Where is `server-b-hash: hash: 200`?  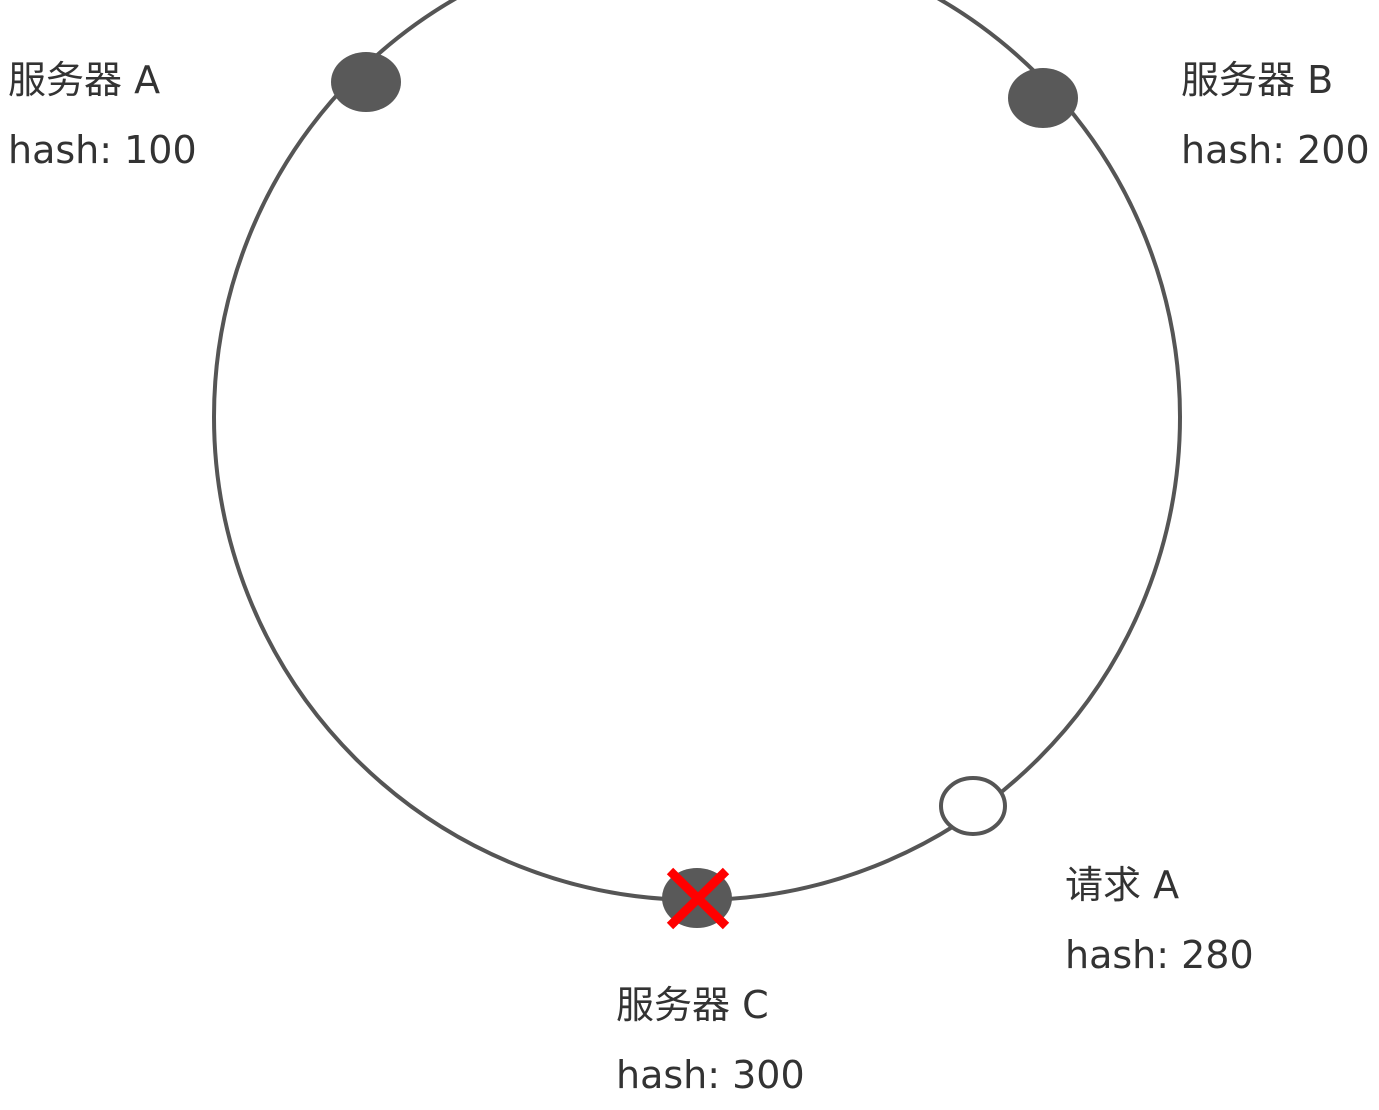
server-b-hash: hash: 200 is located at coordinates (1275, 150).